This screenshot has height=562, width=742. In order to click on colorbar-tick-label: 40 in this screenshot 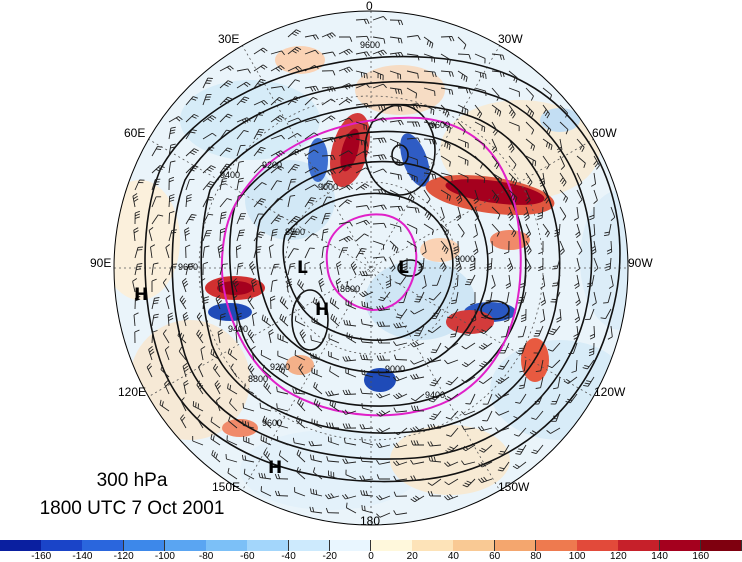, I will do `click(453, 556)`.